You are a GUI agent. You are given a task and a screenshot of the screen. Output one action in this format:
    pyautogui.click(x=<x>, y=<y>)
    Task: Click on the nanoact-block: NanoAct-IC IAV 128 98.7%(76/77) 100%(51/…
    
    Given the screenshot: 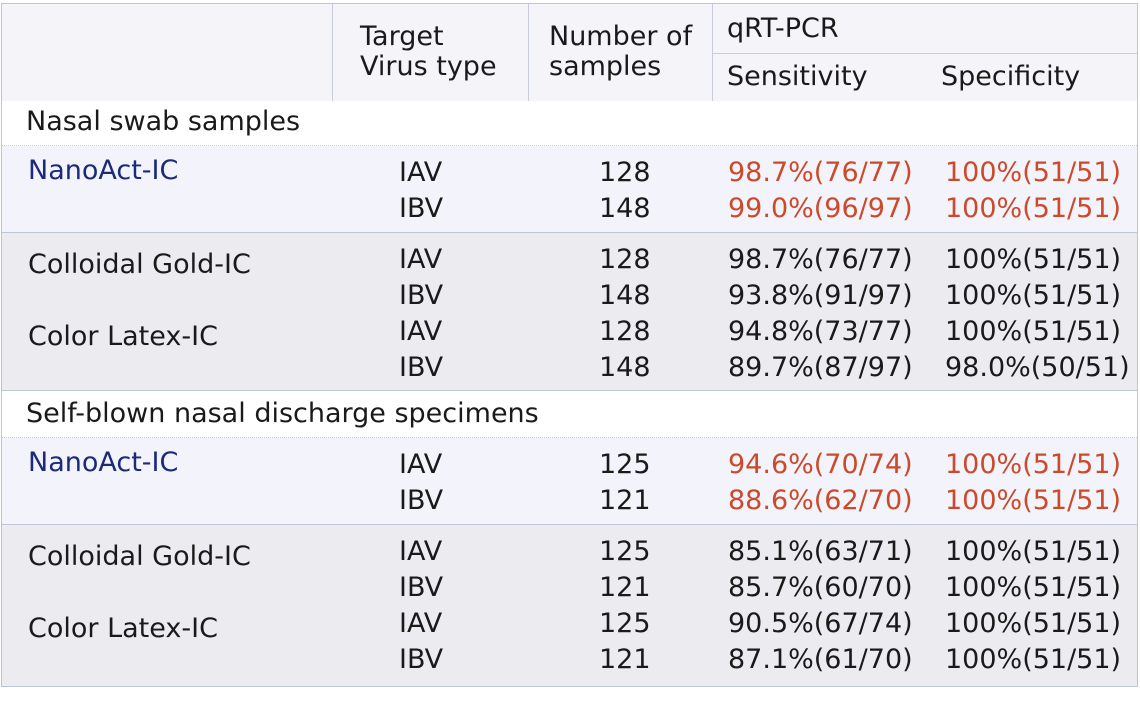 What is the action you would take?
    pyautogui.click(x=569, y=189)
    